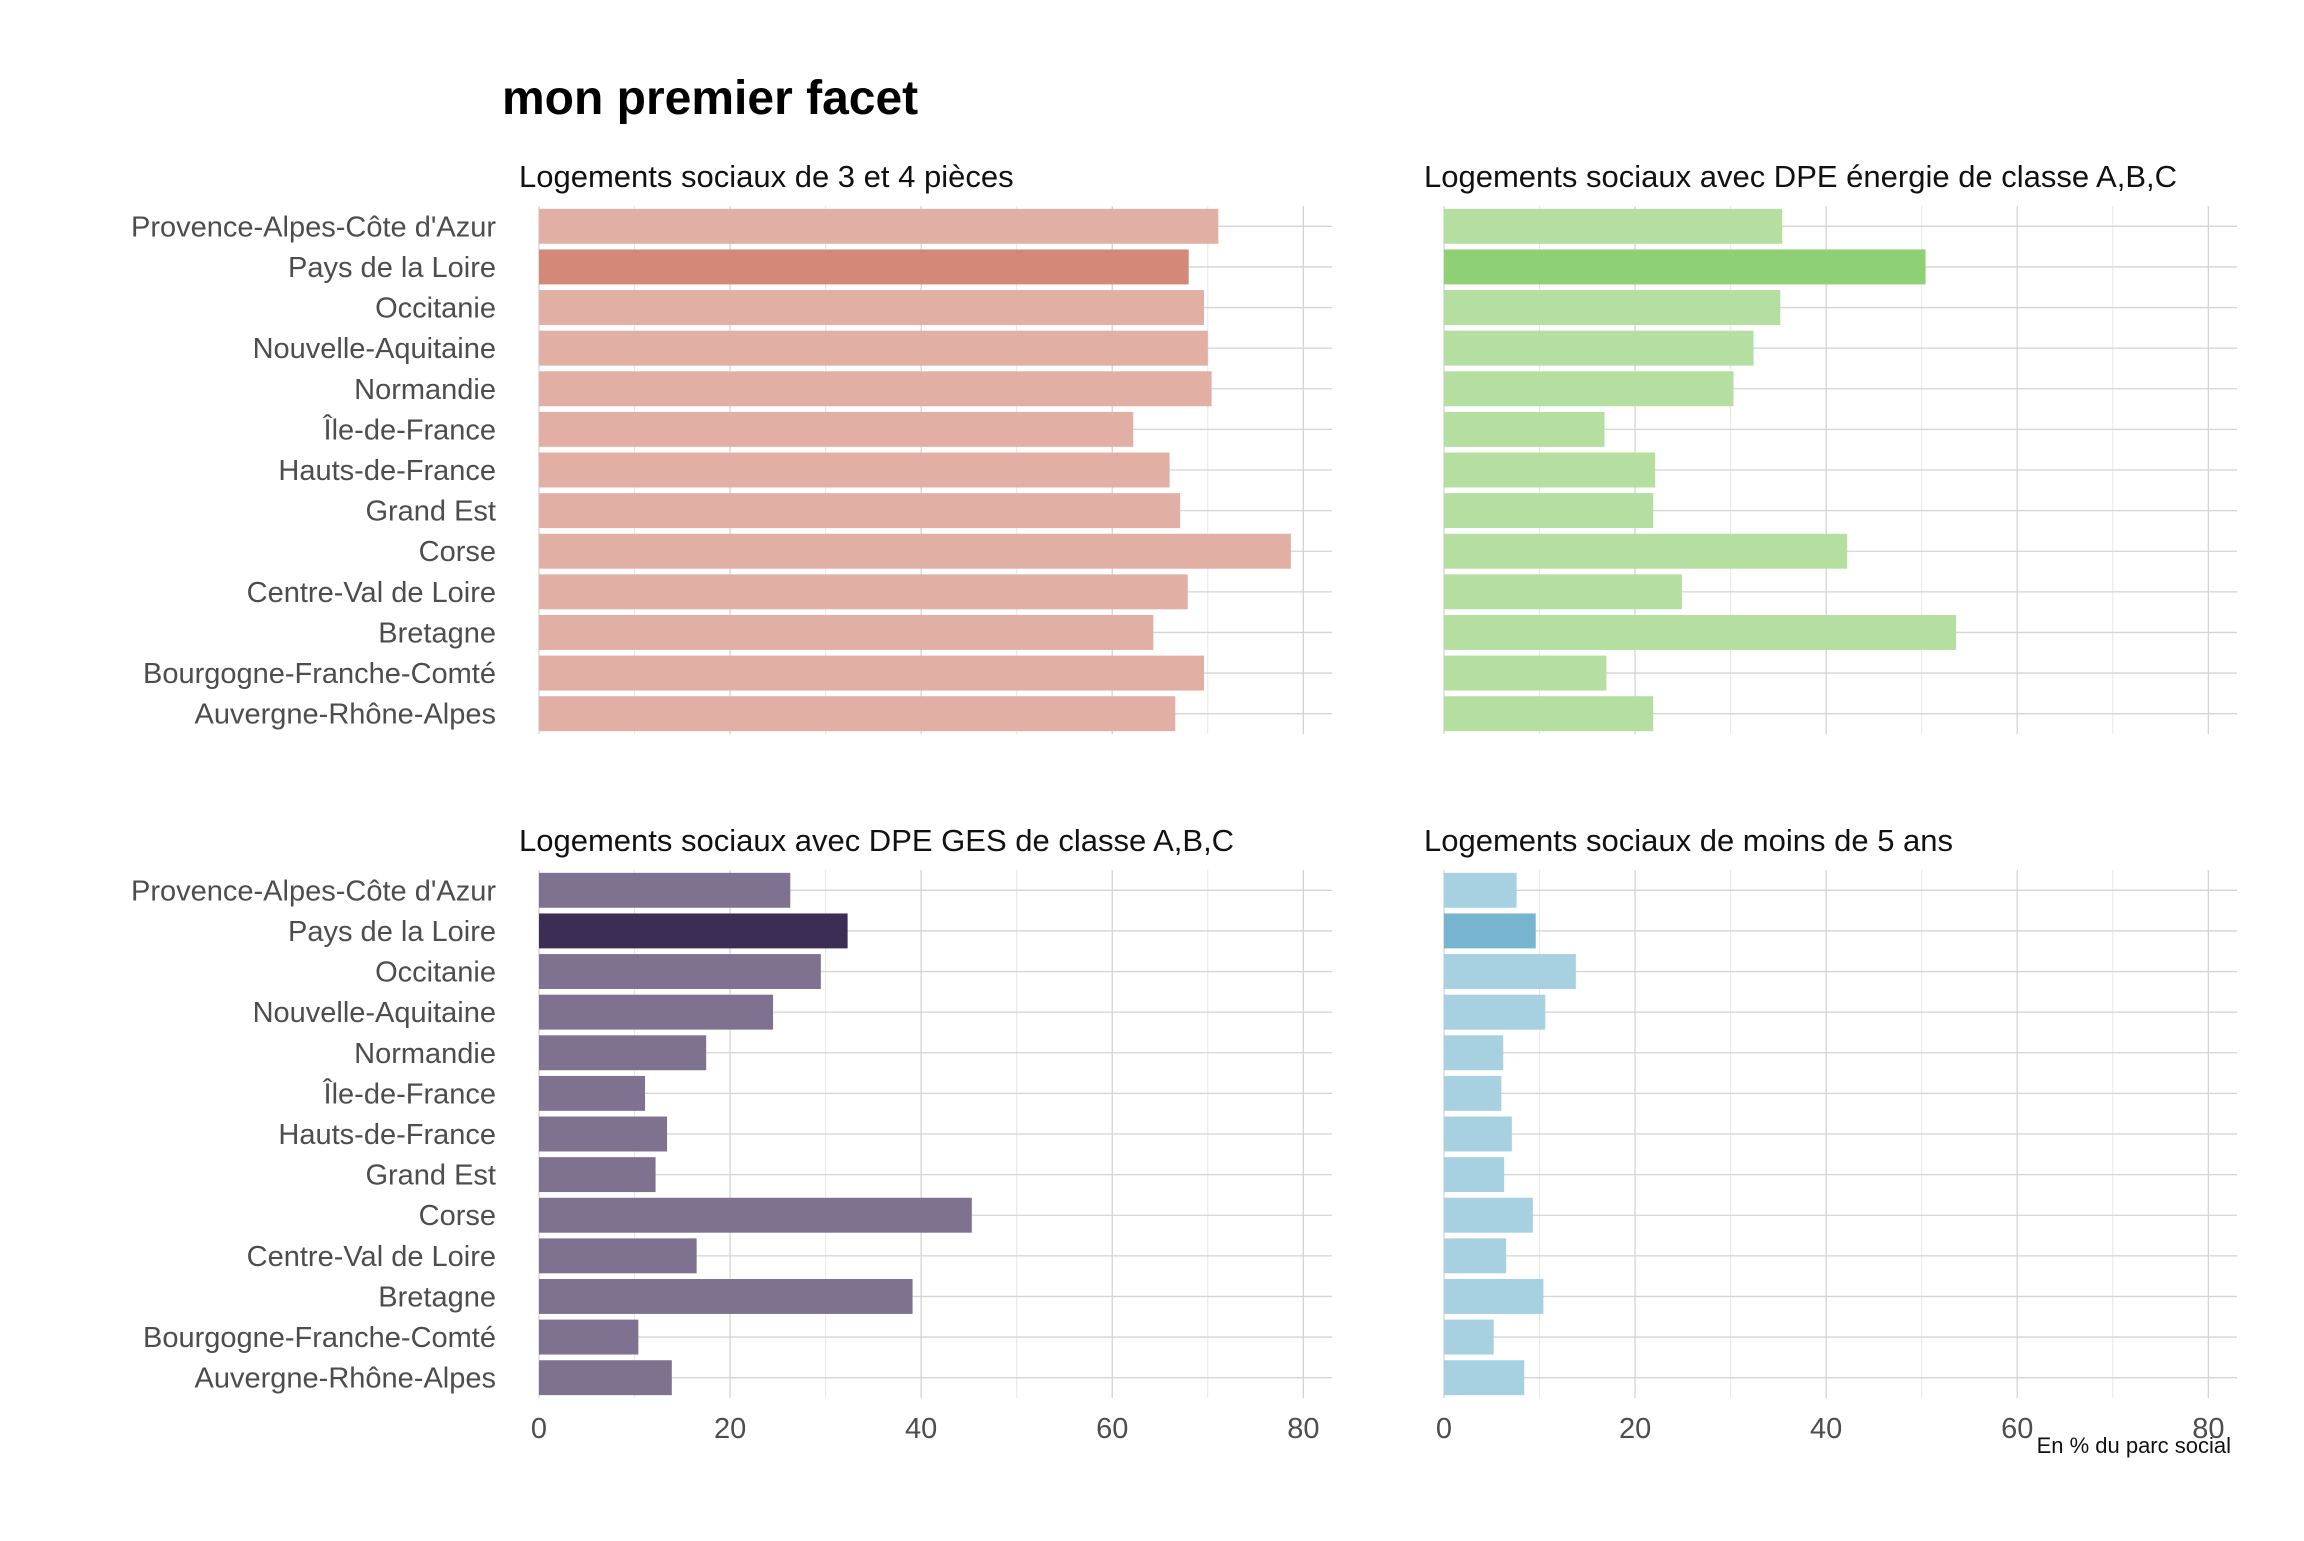  What do you see at coordinates (2134, 1445) in the screenshot?
I see `chart-caption: En % du parc social` at bounding box center [2134, 1445].